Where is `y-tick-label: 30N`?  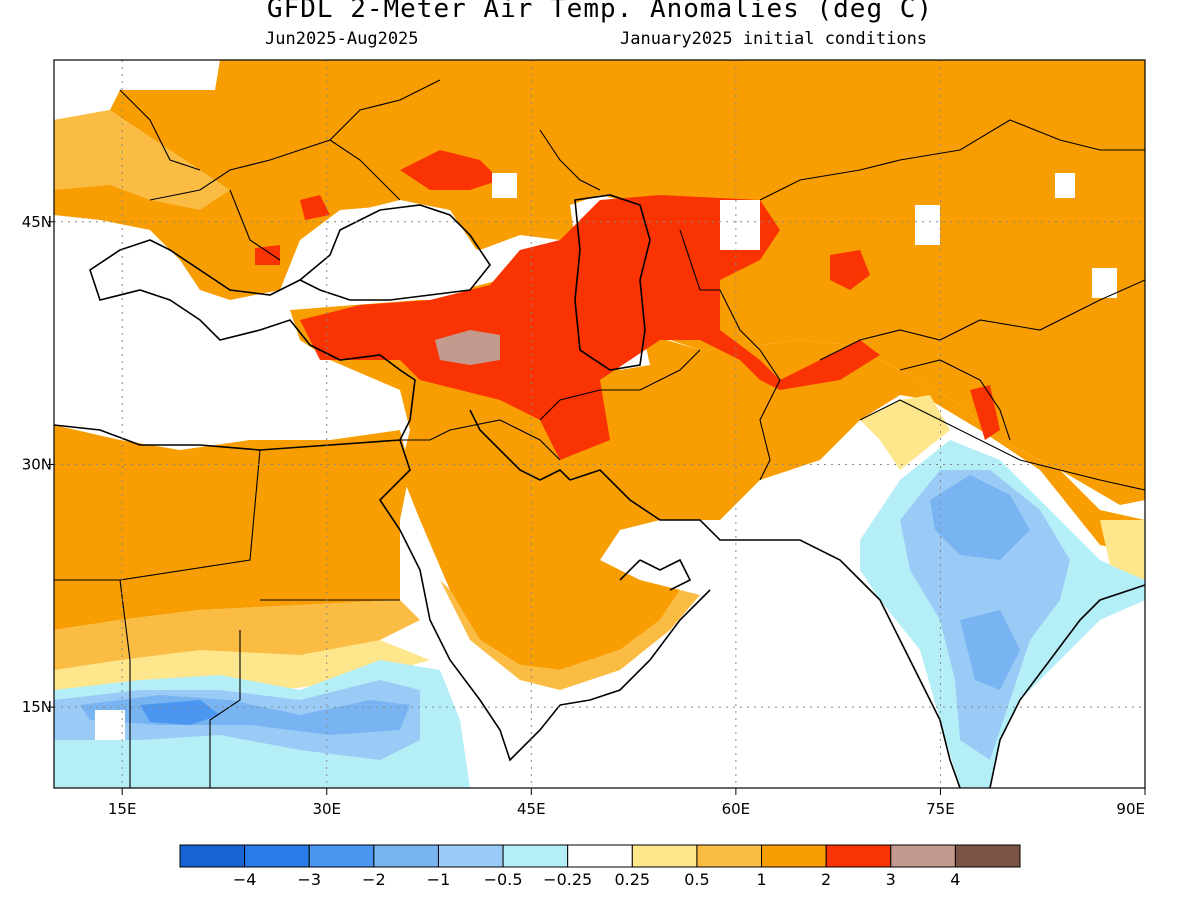
y-tick-label: 30N is located at coordinates (37, 464).